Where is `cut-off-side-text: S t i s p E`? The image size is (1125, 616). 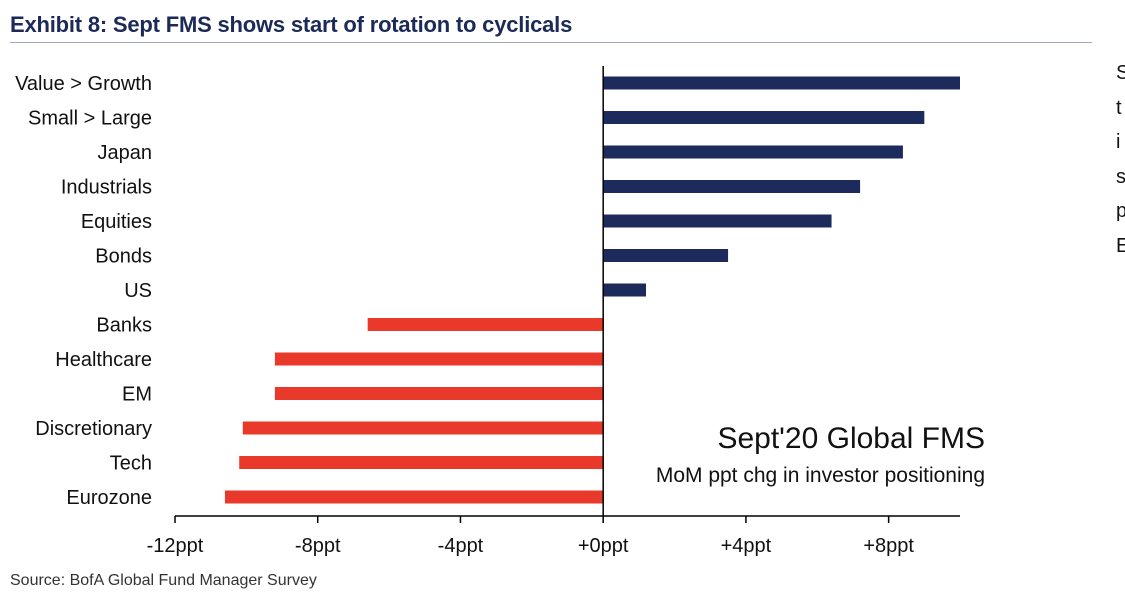
cut-off-side-text: S t i s p E is located at coordinates (1120, 159).